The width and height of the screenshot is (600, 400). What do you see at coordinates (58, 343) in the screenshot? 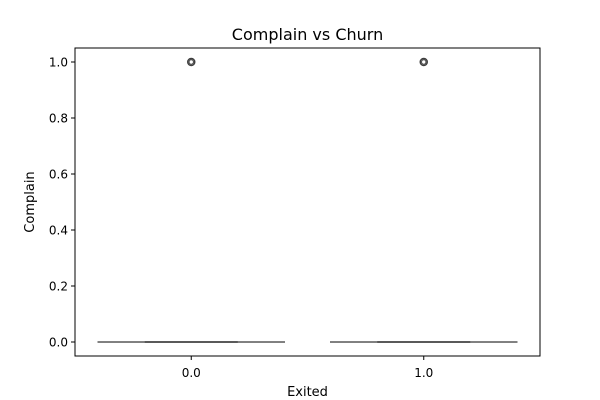
I see `y-tick-label: 0.0` at bounding box center [58, 343].